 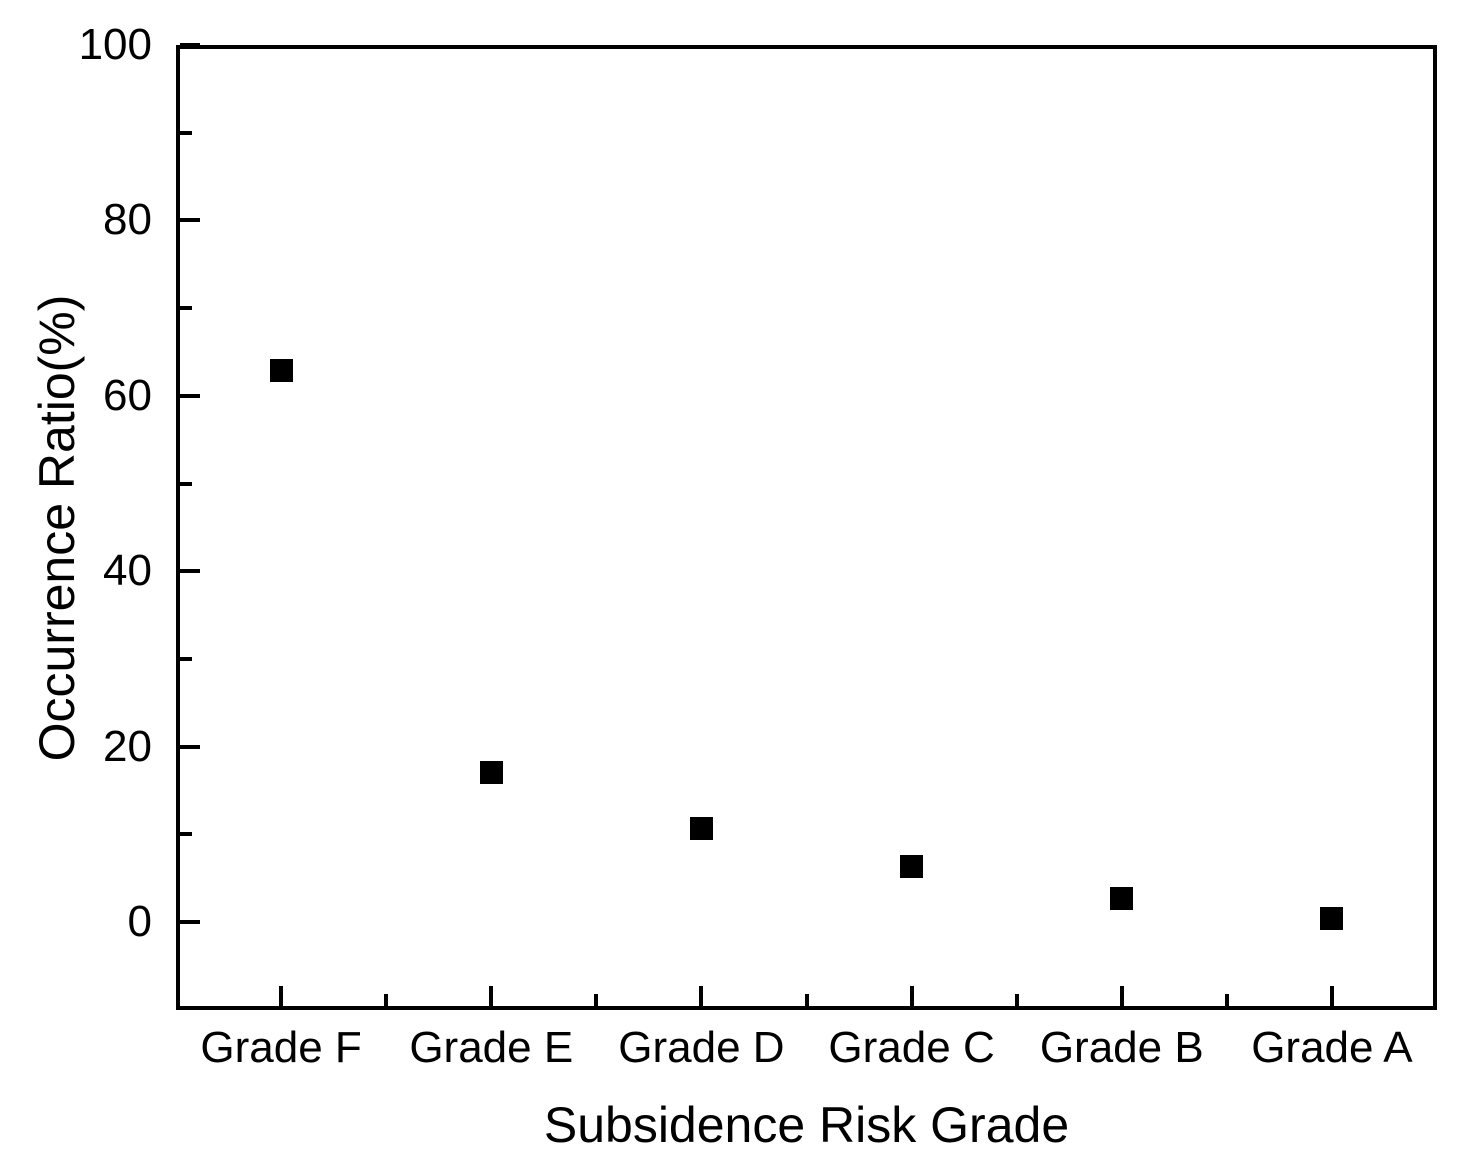 I want to click on y-tick-label: 40, so click(x=127, y=571).